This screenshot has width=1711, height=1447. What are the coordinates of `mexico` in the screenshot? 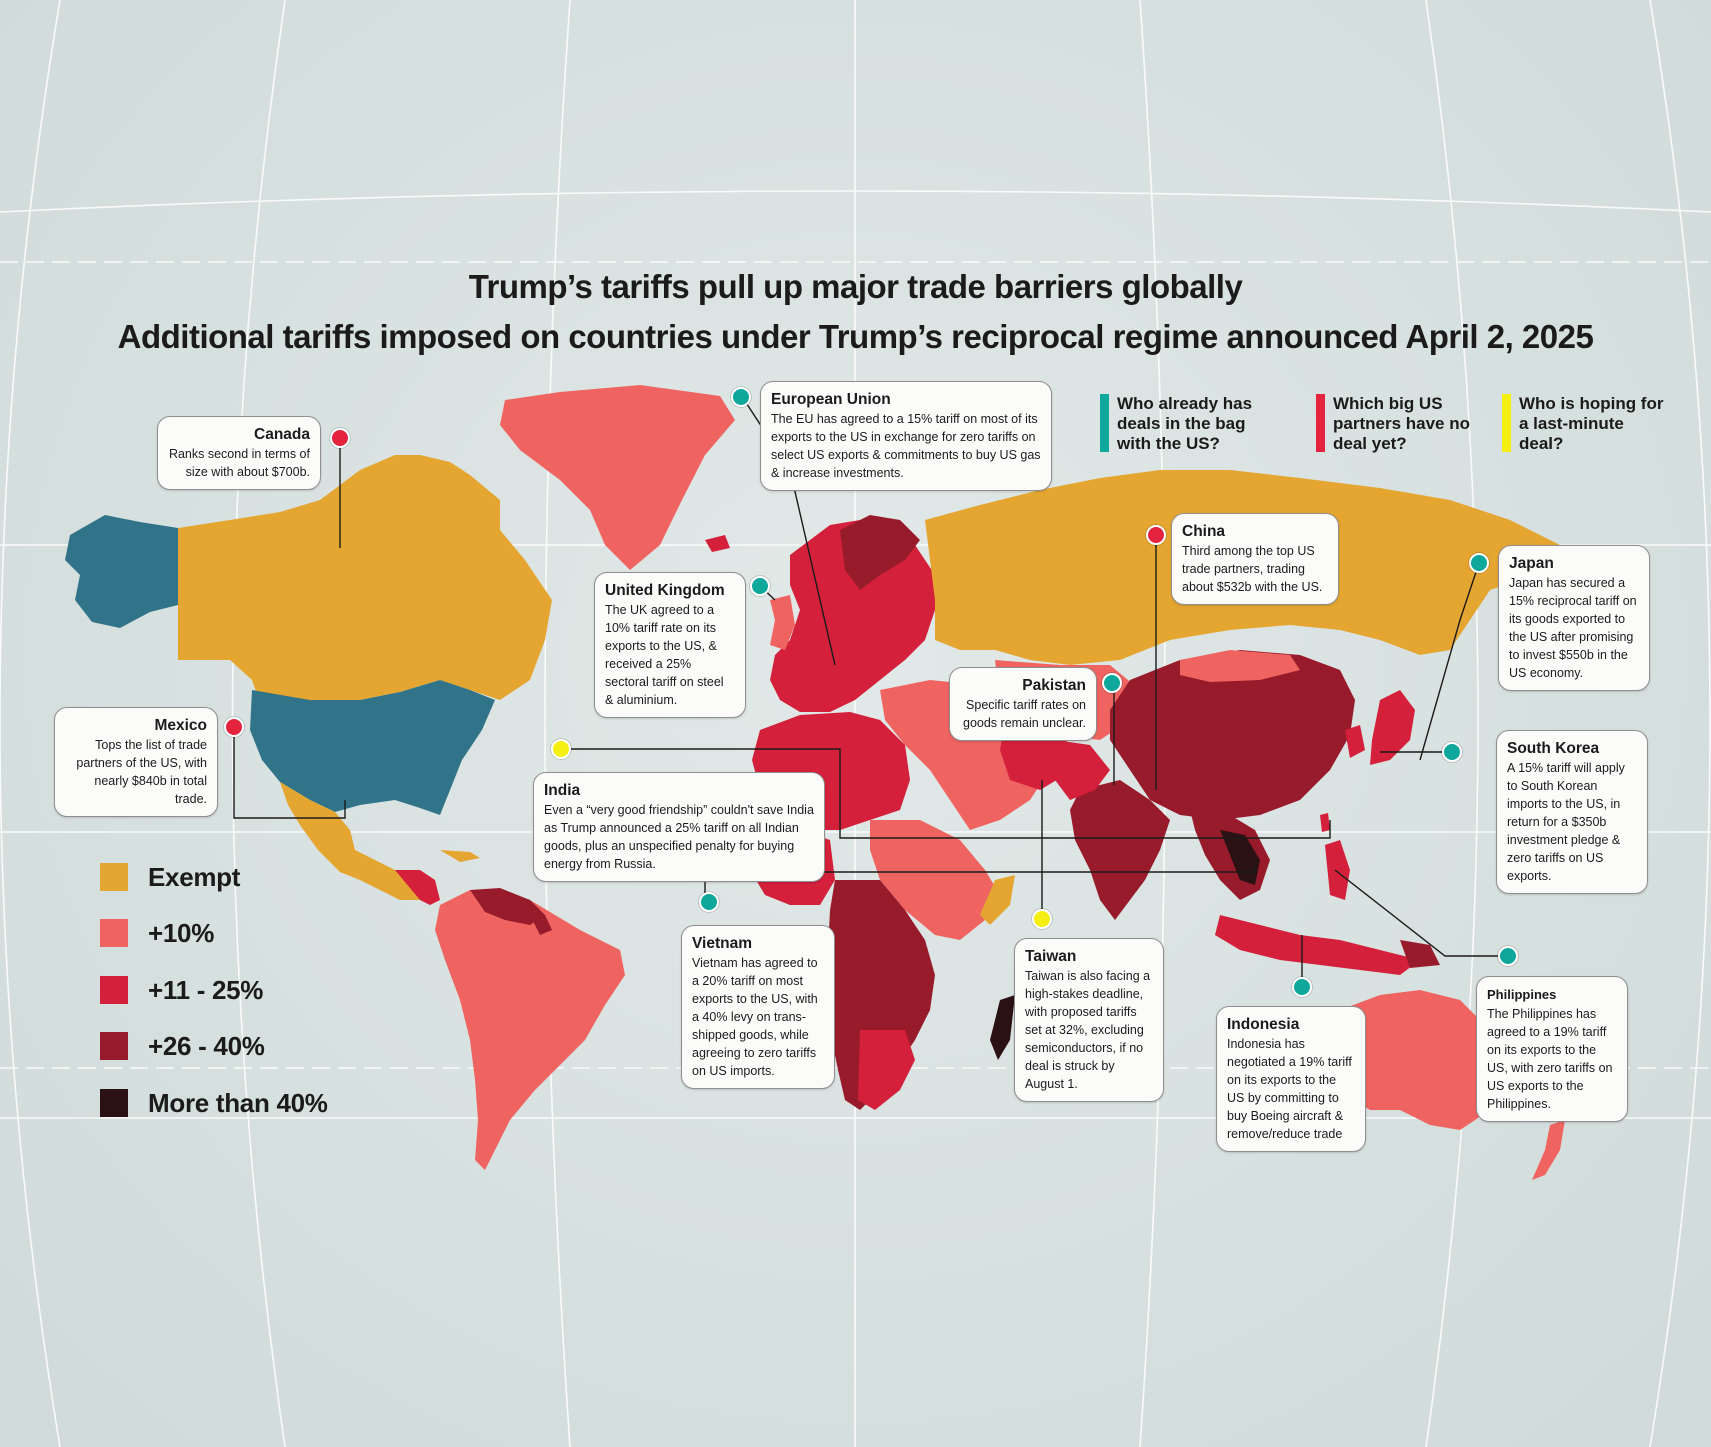 It's located at (350, 841).